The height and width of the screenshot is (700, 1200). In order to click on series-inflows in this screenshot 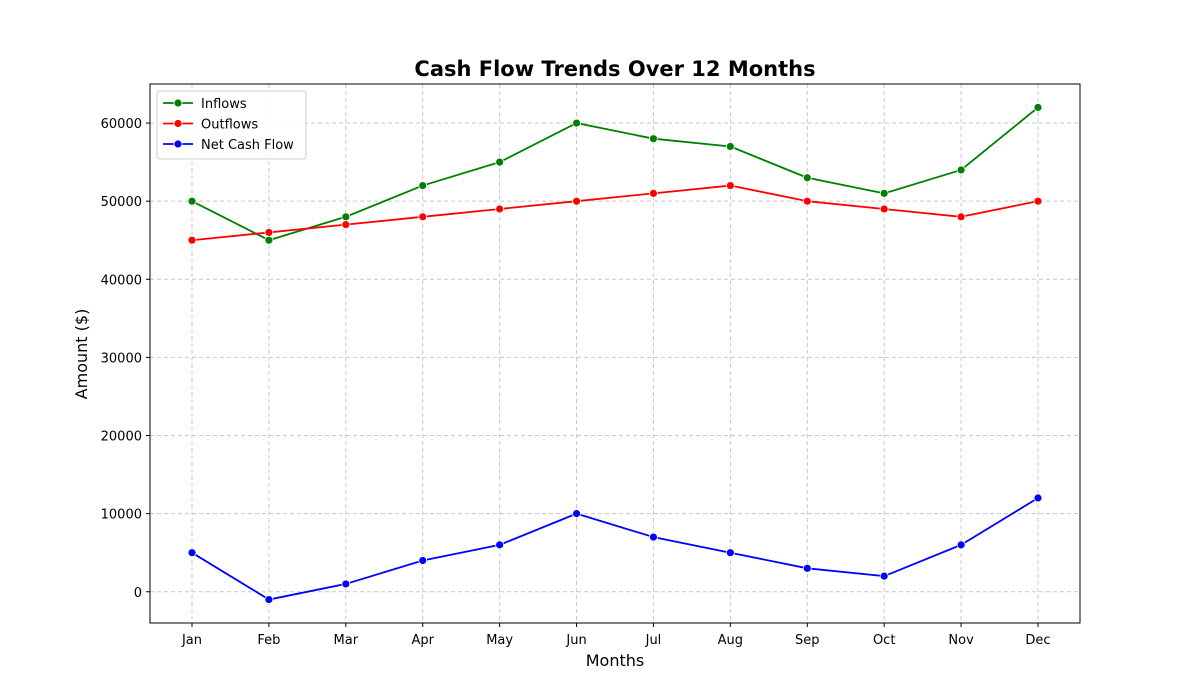, I will do `click(615, 174)`.